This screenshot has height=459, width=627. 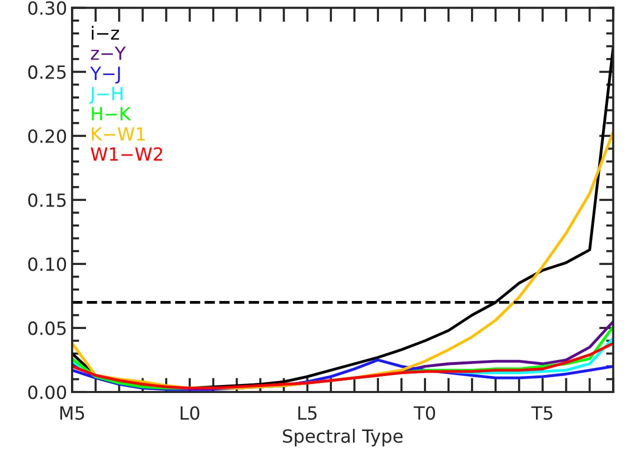 I want to click on x-tick-label: T0, so click(x=425, y=413).